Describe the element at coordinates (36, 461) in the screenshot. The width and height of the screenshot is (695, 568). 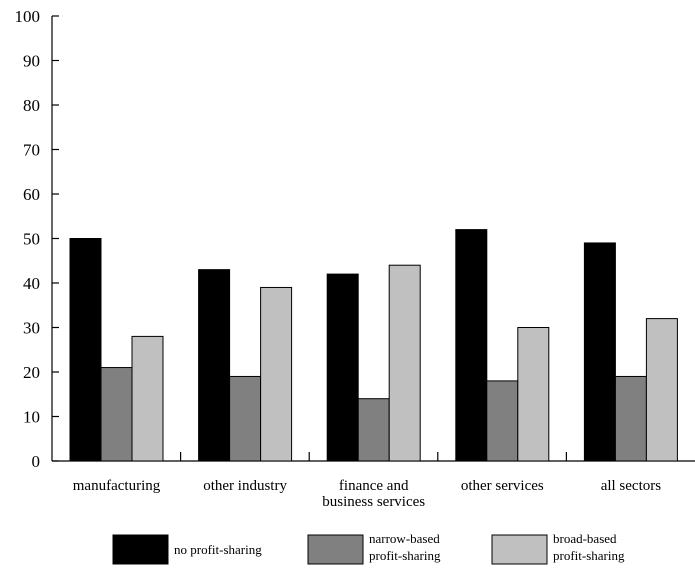
I see `y-tick-label-0: 0` at that location.